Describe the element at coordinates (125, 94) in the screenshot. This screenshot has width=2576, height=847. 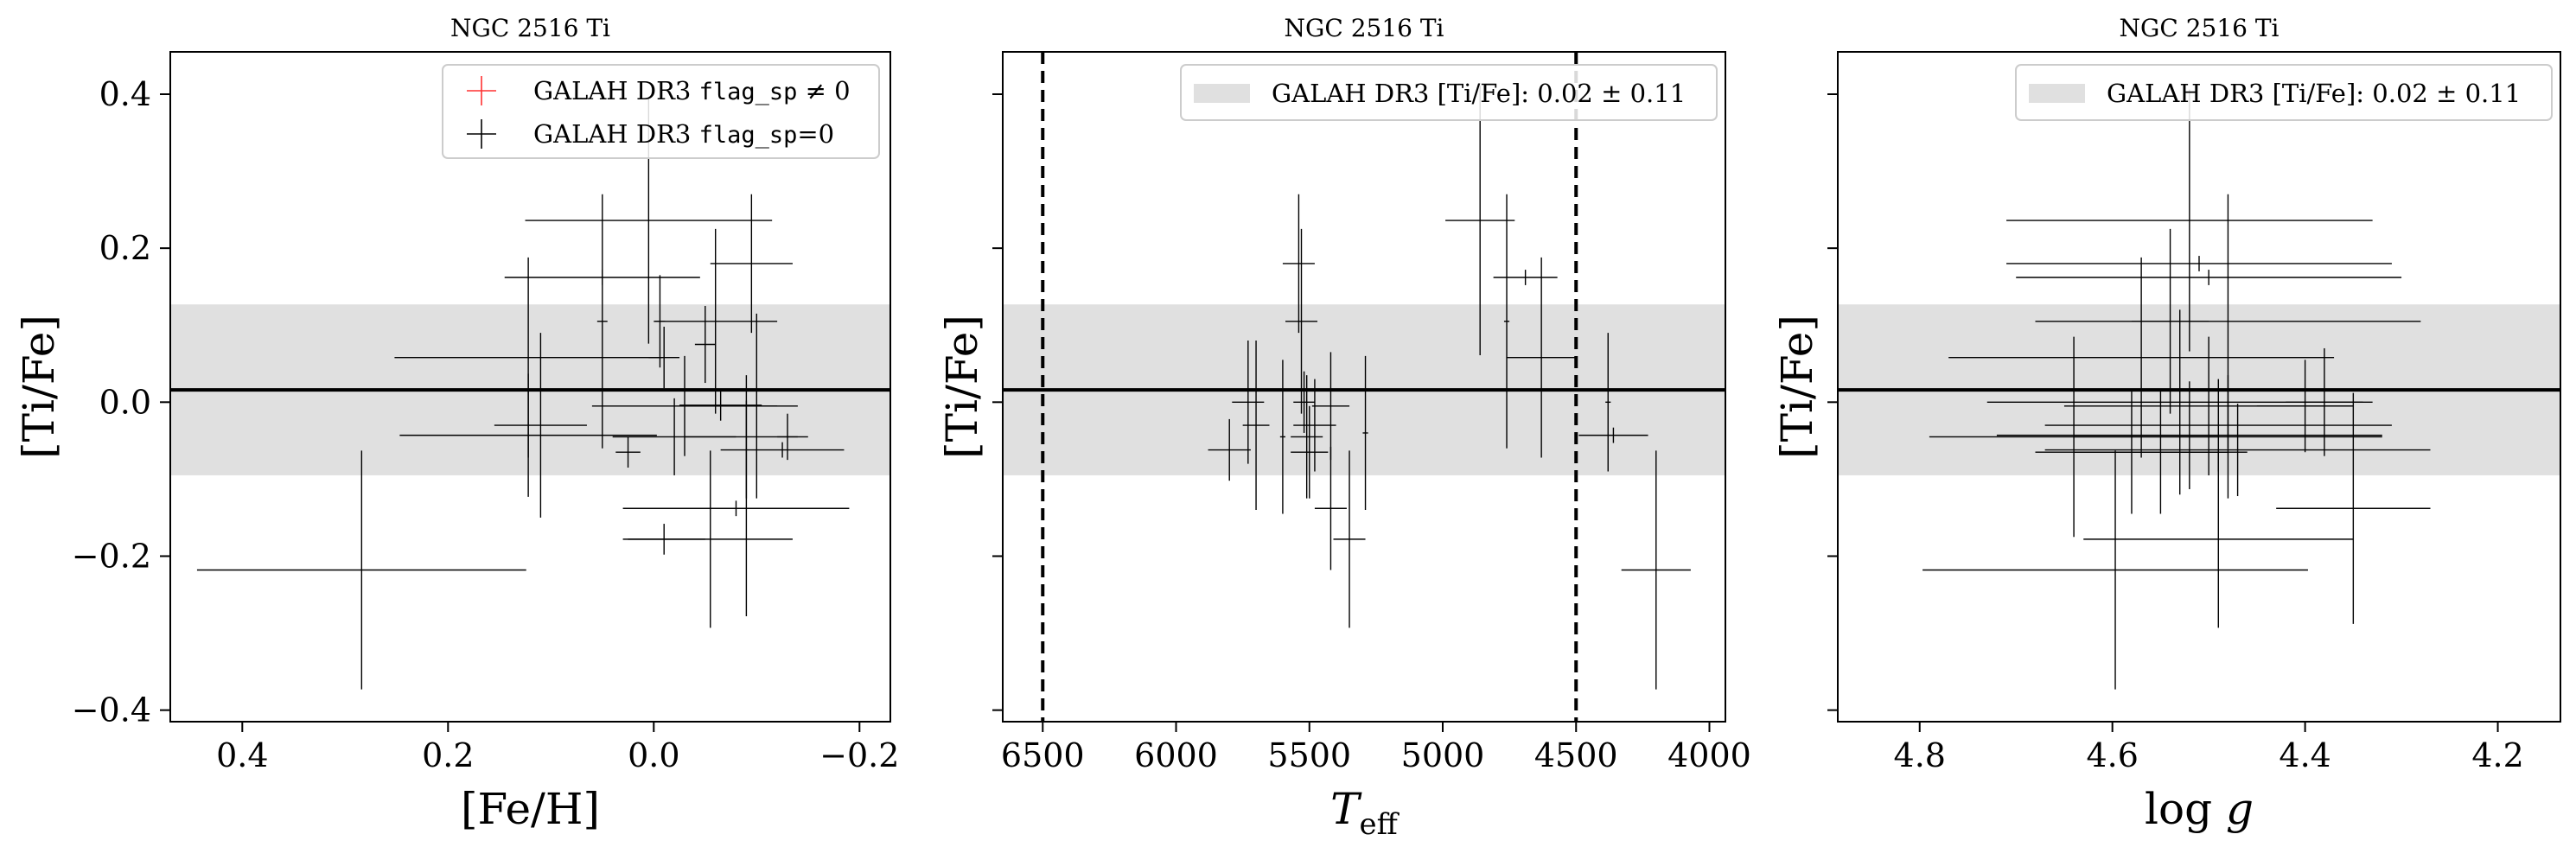
I see `y-tick-label: 0.4` at that location.